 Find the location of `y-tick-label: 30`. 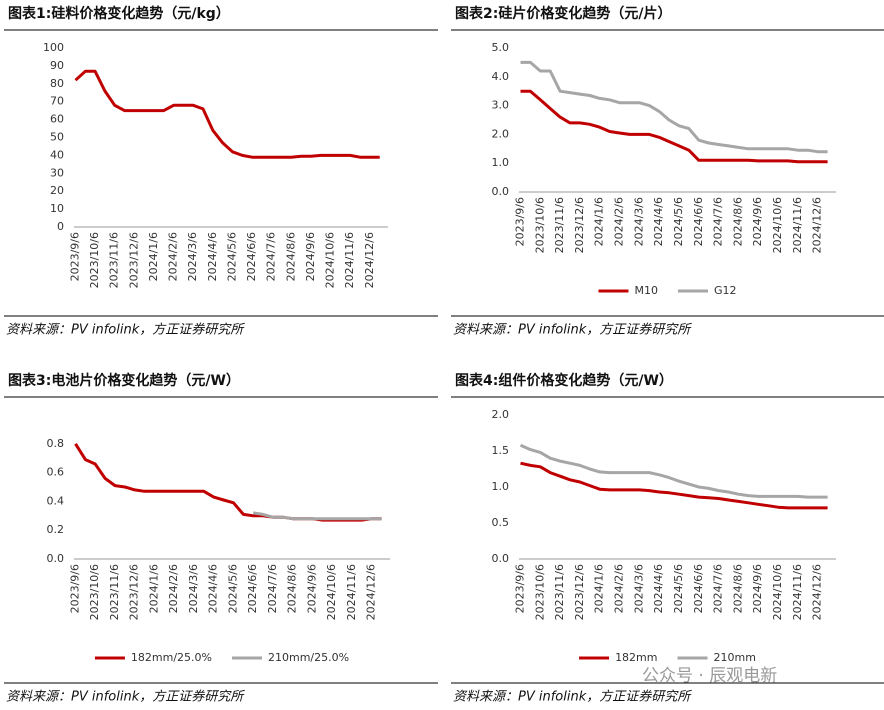

y-tick-label: 30 is located at coordinates (57, 172).